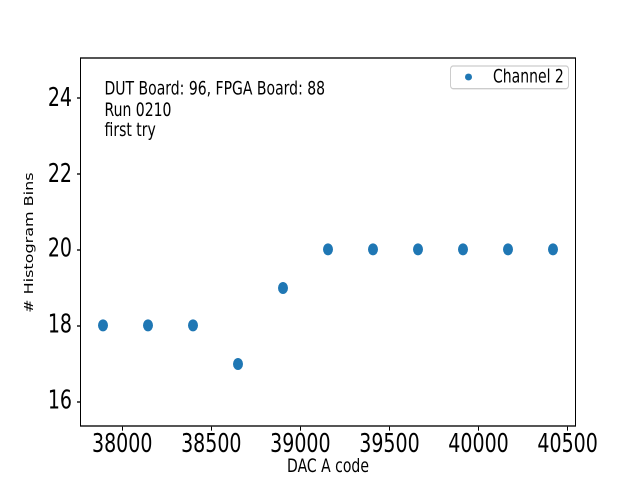 Image resolution: width=640 pixels, height=480 pixels. Describe the element at coordinates (328, 466) in the screenshot. I see `x-axis-label: DAC A code` at that location.